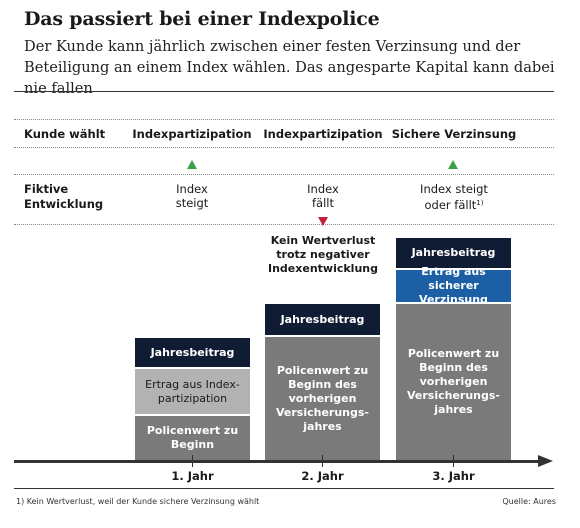 This screenshot has height=528, width=580. I want to click on trend-text-3: Index steigt oder fällt1), so click(454, 197).